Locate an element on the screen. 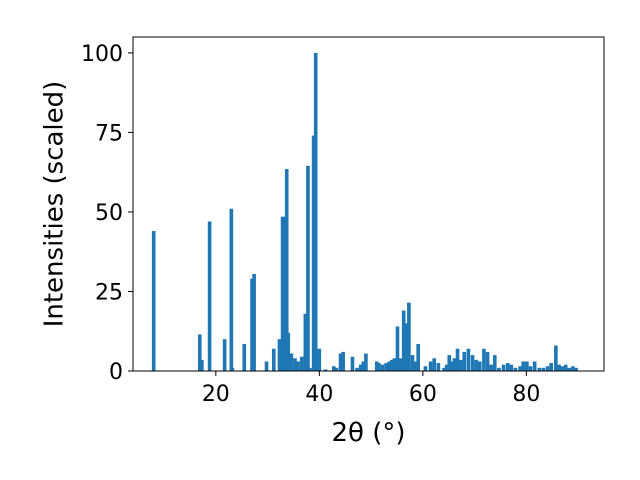  y-tick-label: 0 is located at coordinates (116, 372).